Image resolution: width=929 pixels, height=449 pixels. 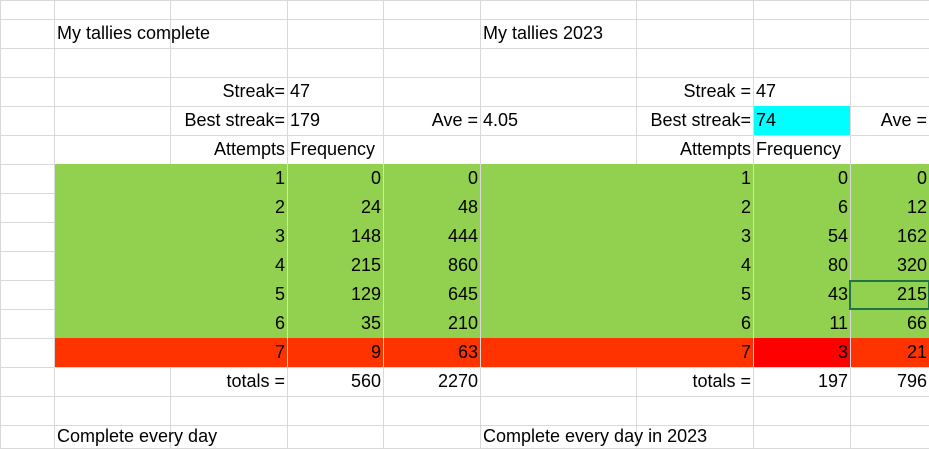 What do you see at coordinates (171, 236) in the screenshot?
I see `left-attempts-cell: 3` at bounding box center [171, 236].